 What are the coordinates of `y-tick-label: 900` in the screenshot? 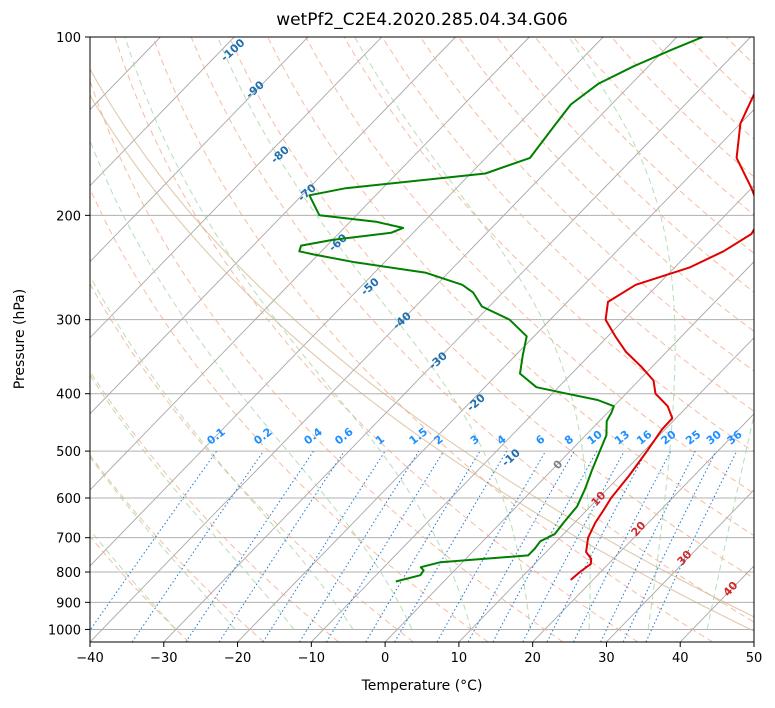 It's located at (68, 603).